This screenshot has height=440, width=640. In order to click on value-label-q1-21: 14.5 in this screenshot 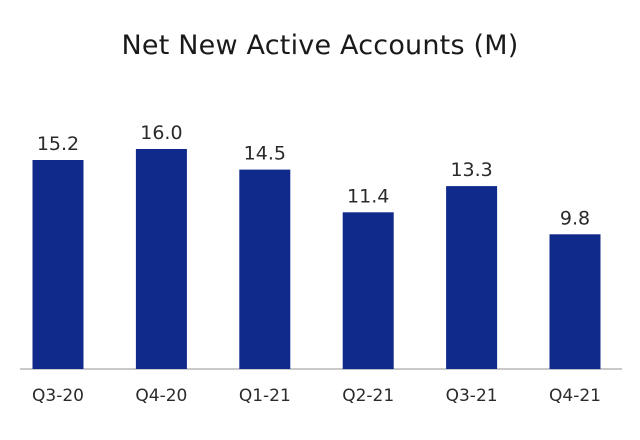, I will do `click(265, 154)`.